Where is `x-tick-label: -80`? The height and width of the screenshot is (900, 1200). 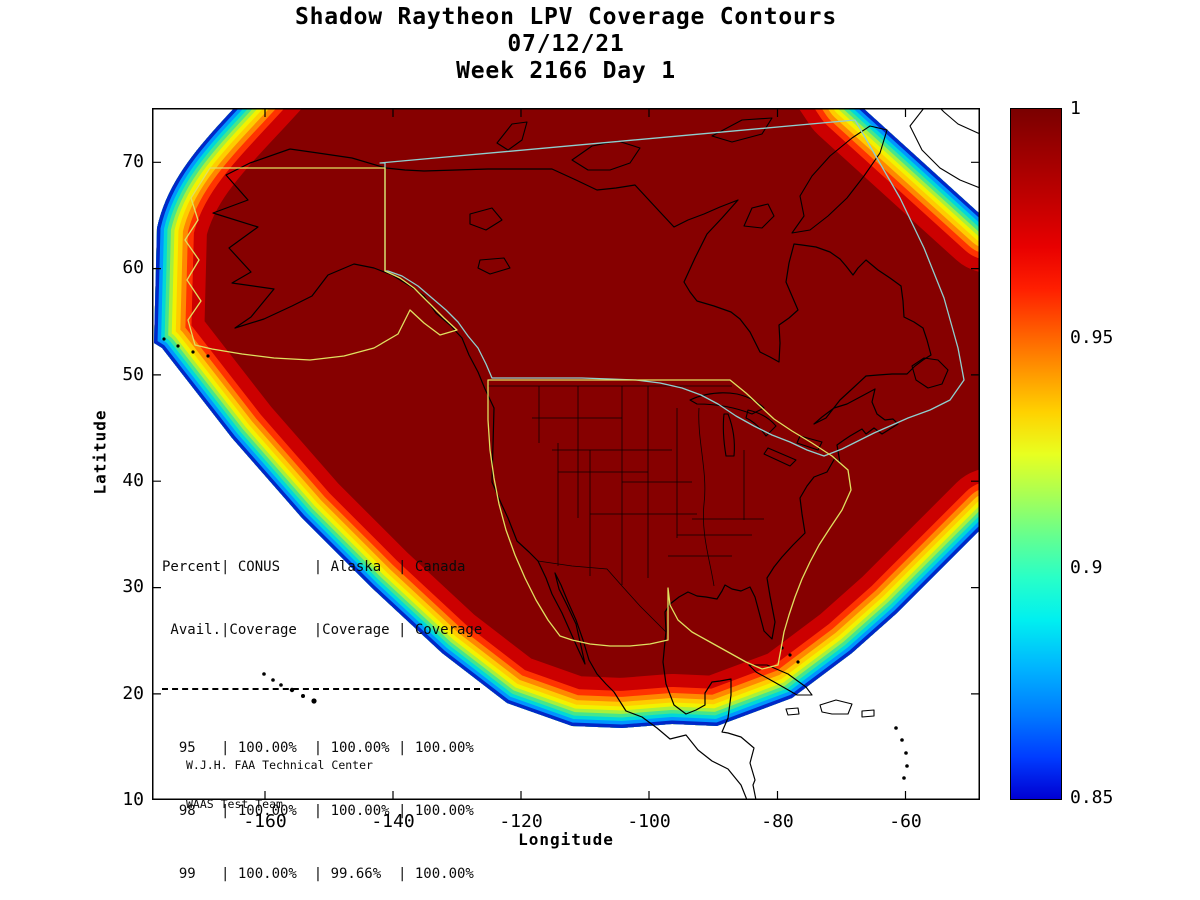 x-tick-label: -80 is located at coordinates (777, 821).